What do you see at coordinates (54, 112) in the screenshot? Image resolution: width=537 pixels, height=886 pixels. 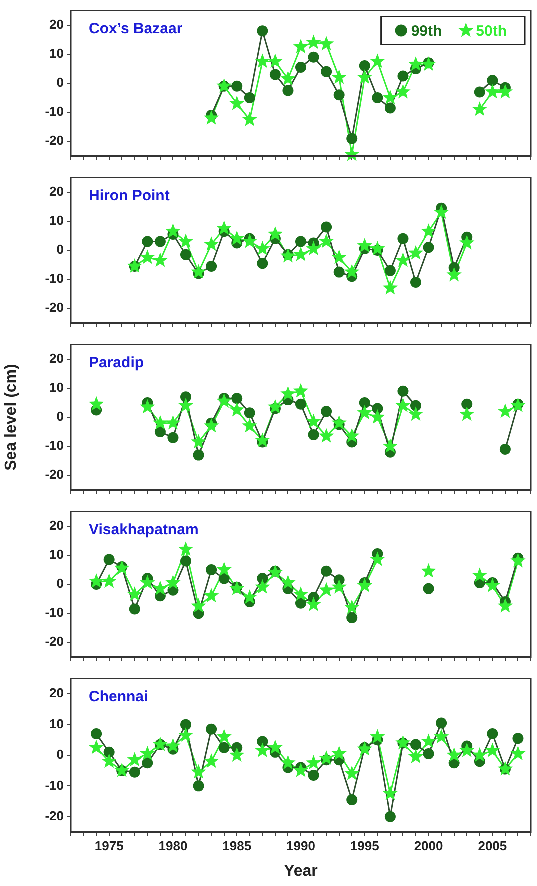 I see `y-tick-label: -10` at bounding box center [54, 112].